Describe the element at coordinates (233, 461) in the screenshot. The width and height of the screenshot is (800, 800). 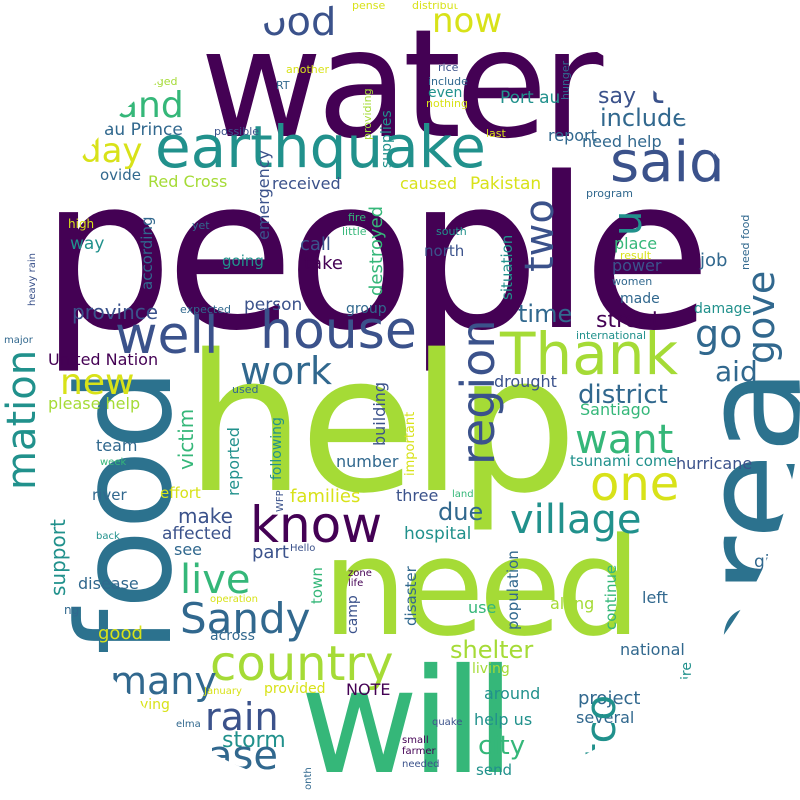
I see `word-reported: reported` at that location.